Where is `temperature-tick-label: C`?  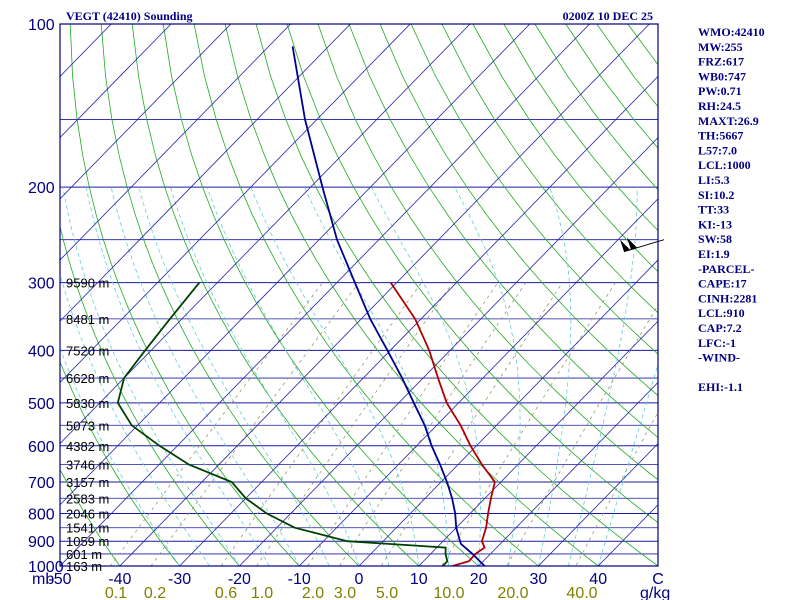 temperature-tick-label: C is located at coordinates (658, 579).